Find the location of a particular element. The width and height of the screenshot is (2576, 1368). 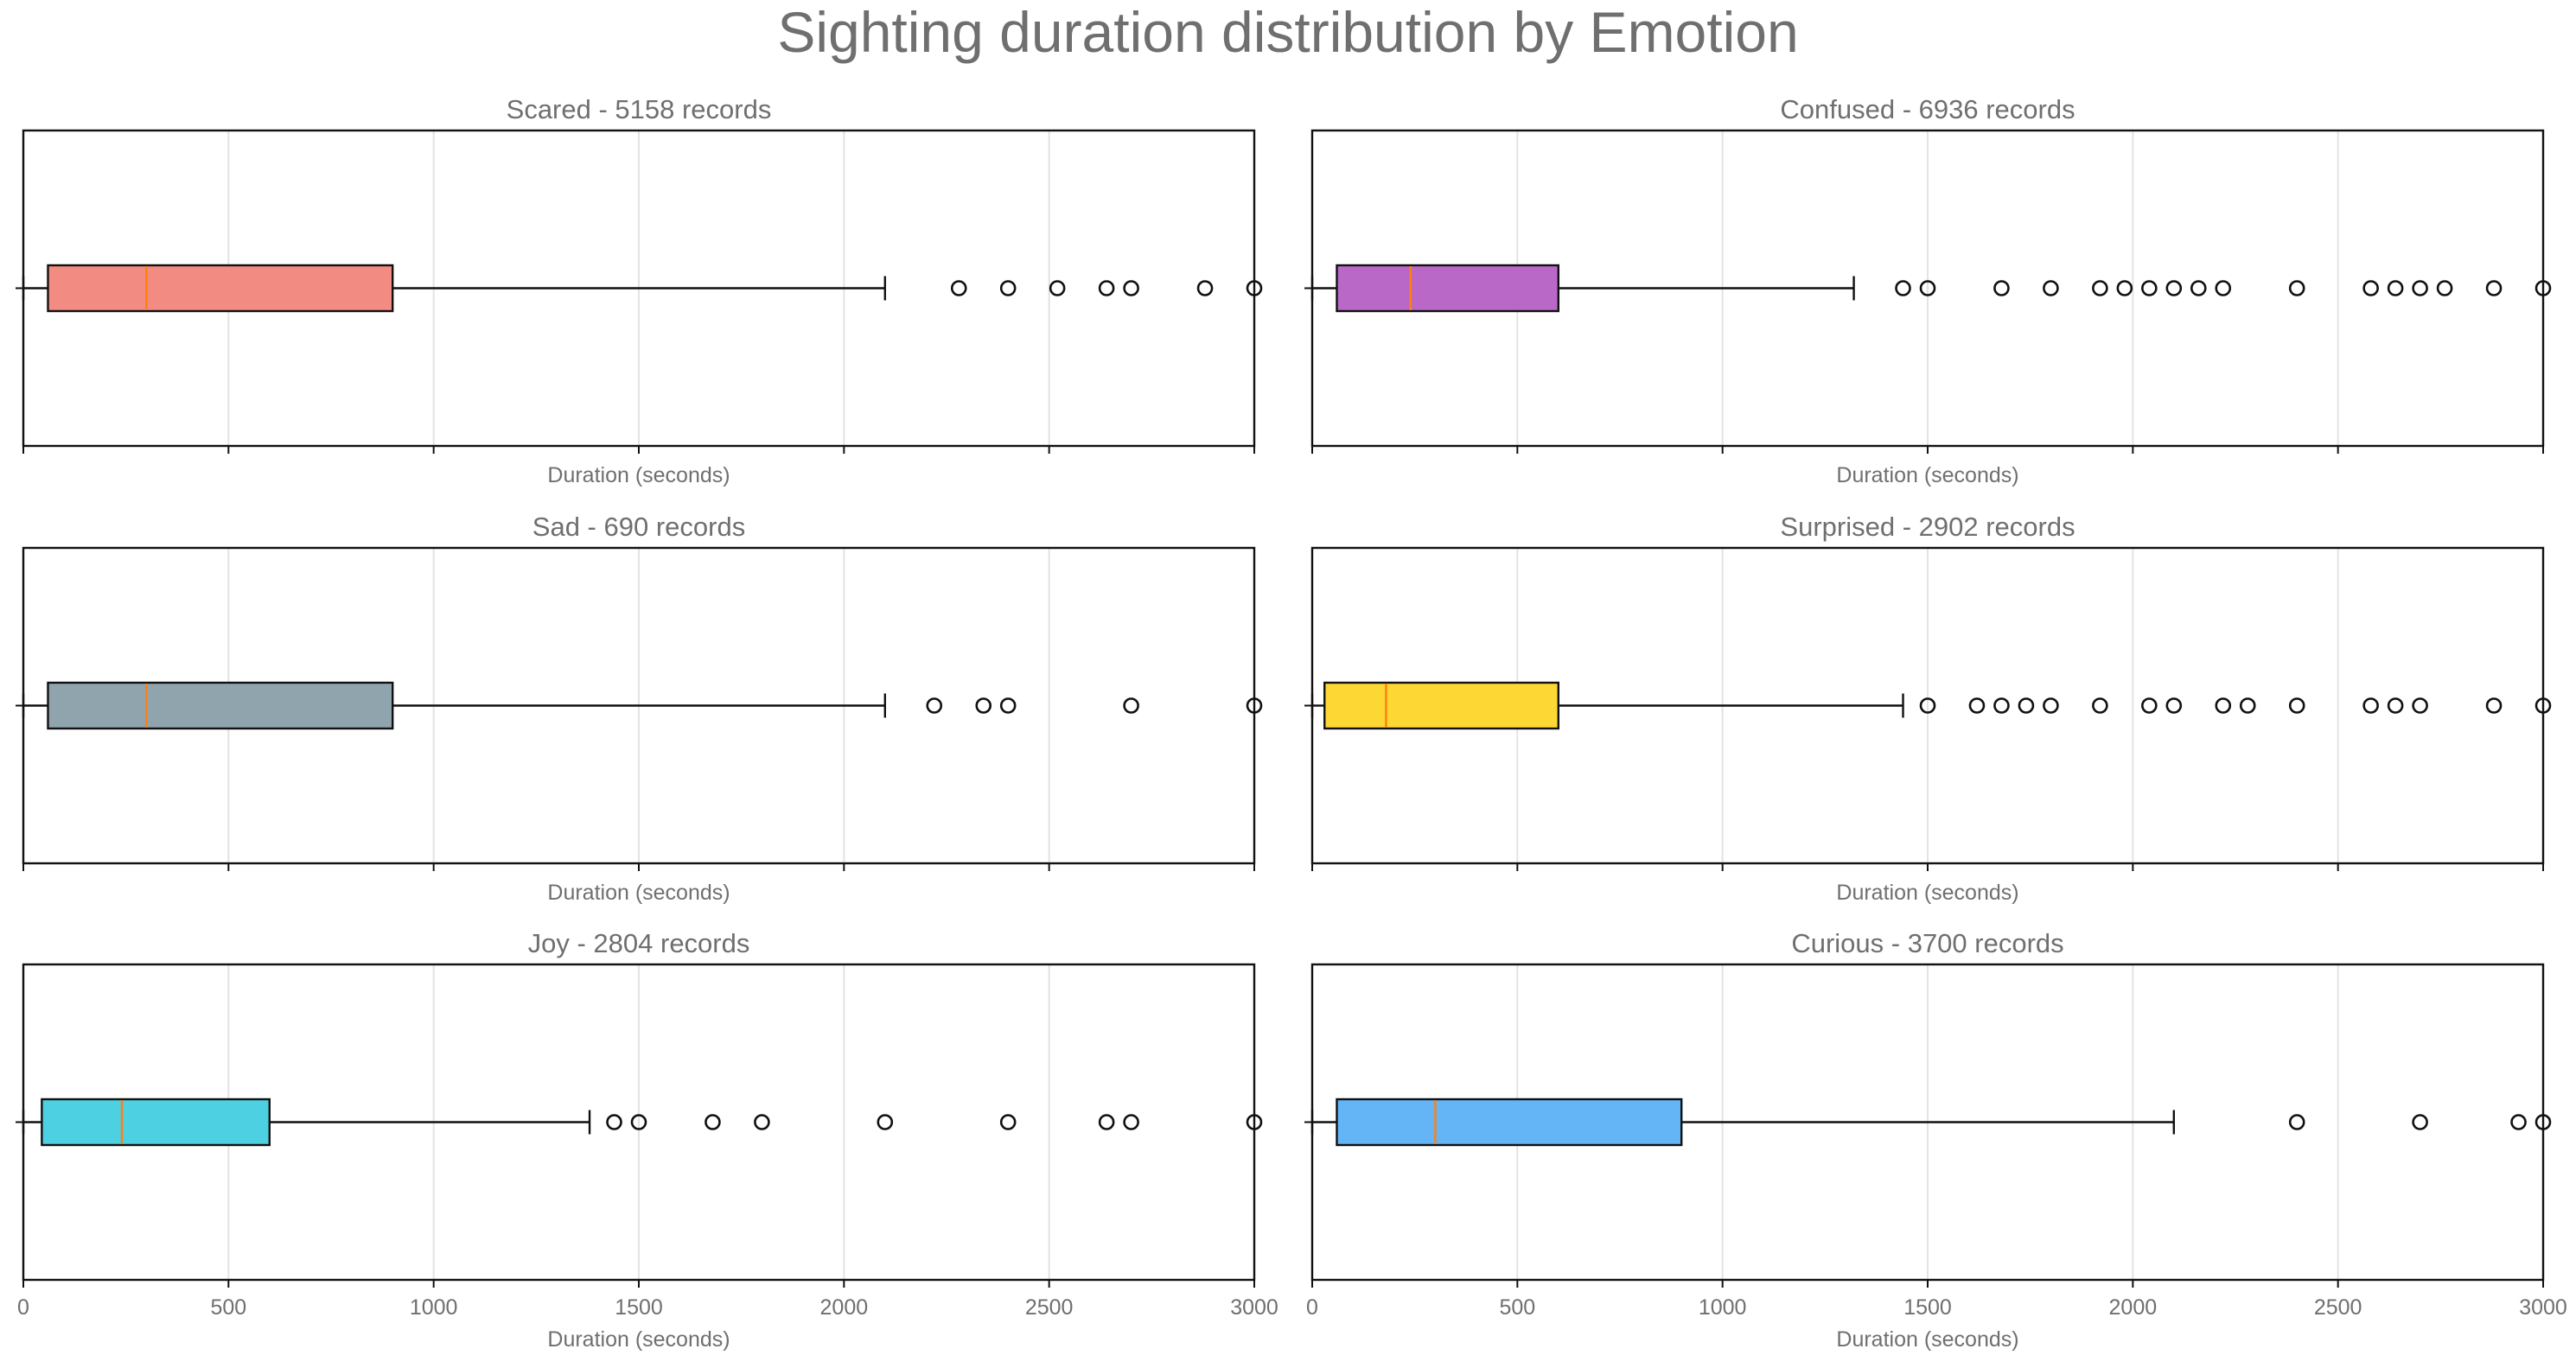

panel-title: Scared - 5158 records is located at coordinates (639, 109).